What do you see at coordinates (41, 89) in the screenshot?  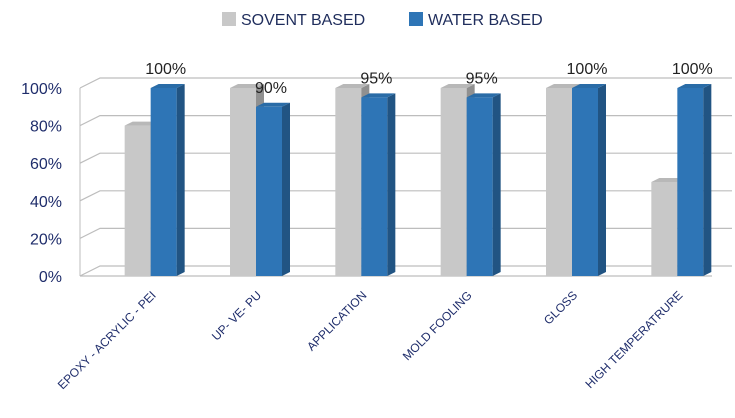 I see `y-tick-label: 100%` at bounding box center [41, 89].